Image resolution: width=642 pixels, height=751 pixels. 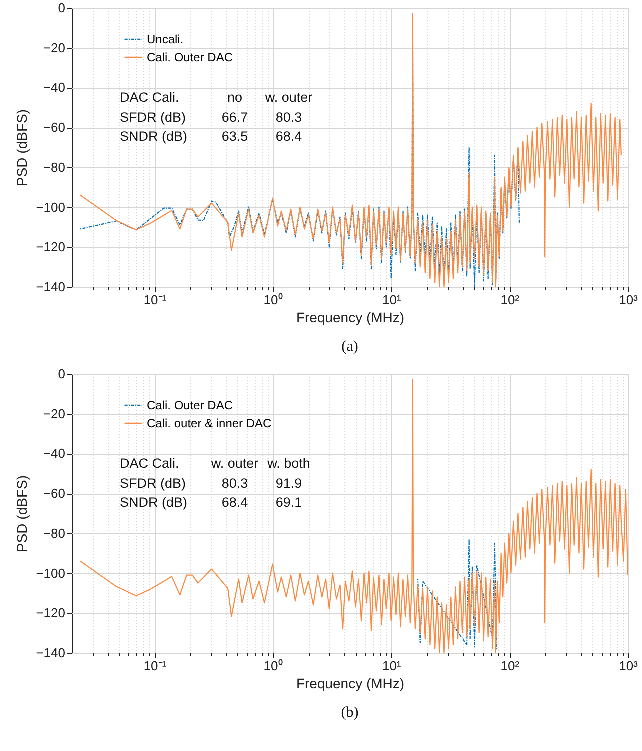 I want to click on legend-label: Uncali., so click(x=165, y=39).